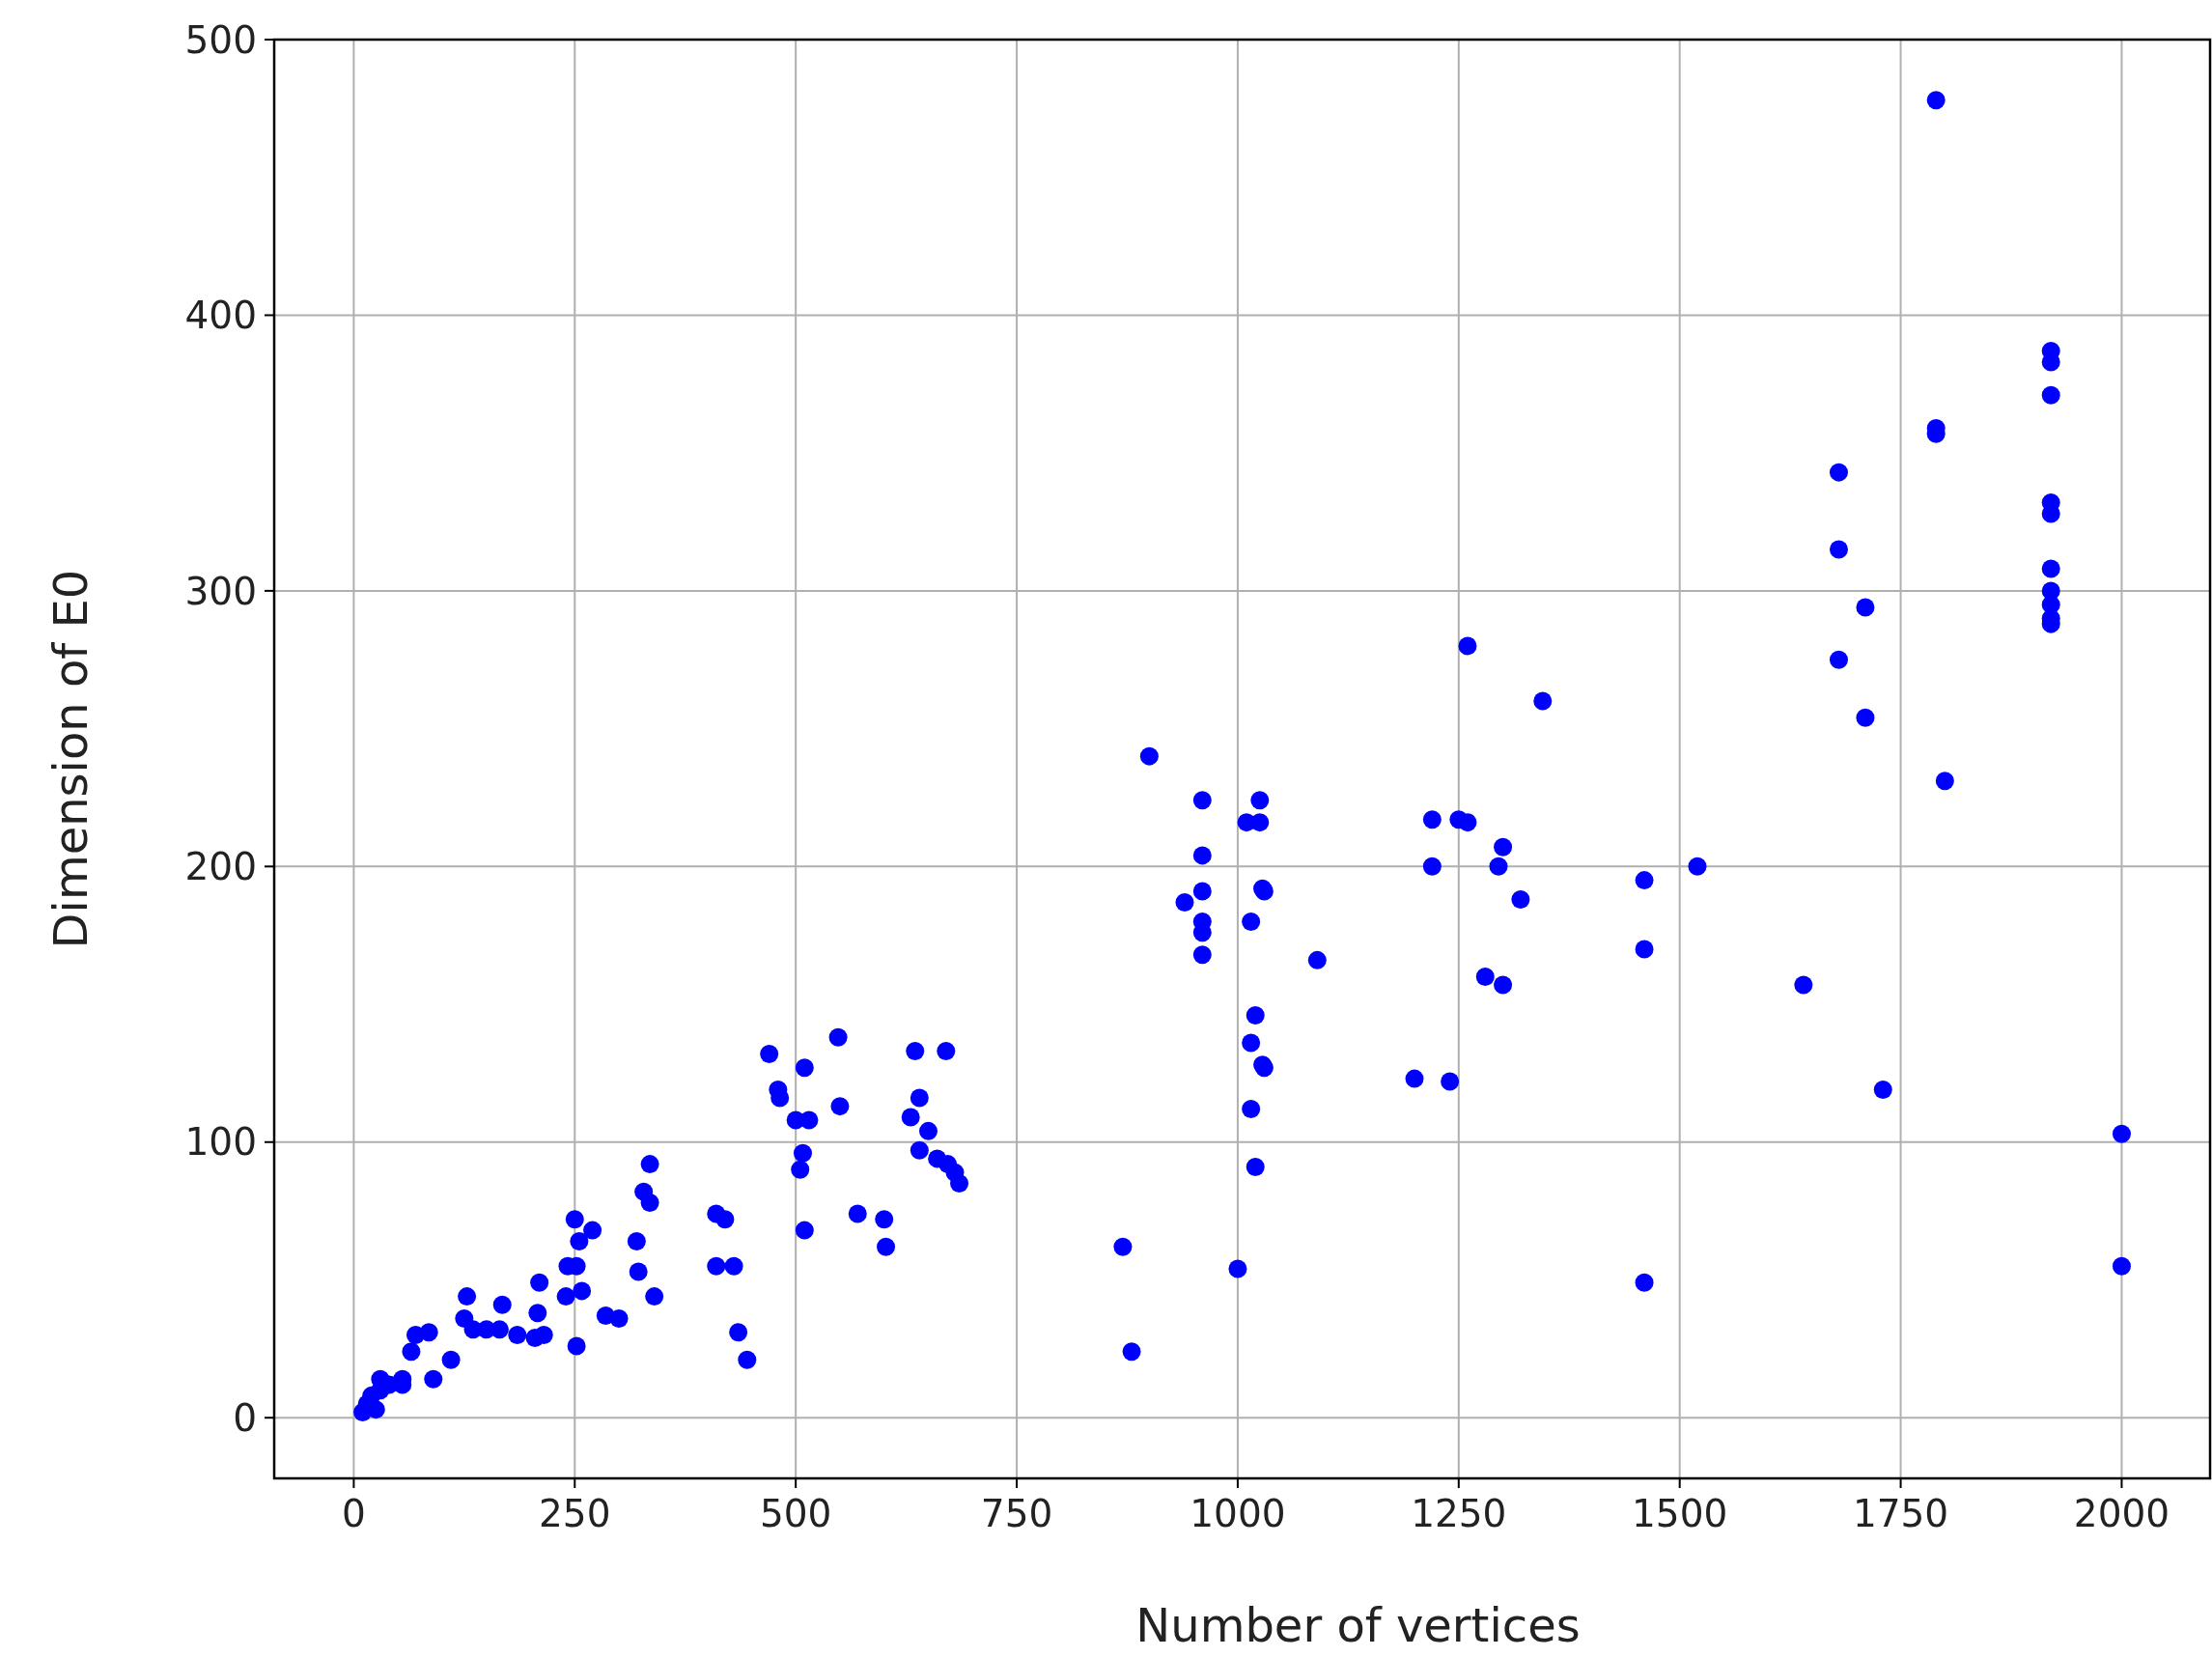  What do you see at coordinates (796, 1513) in the screenshot?
I see `x-tick-label: 500` at bounding box center [796, 1513].